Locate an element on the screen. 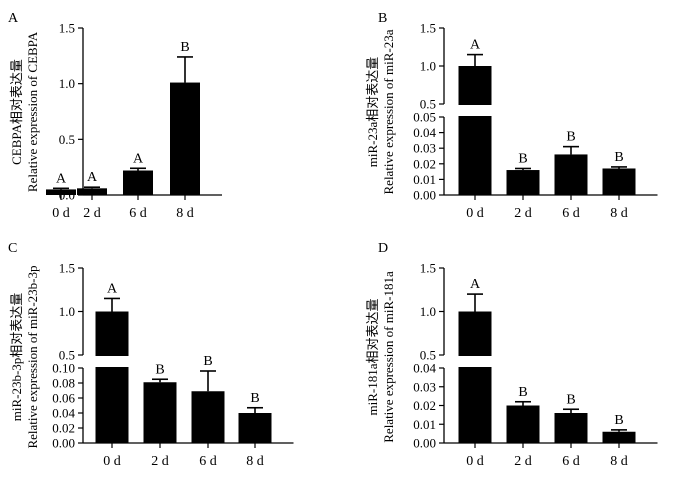 The image size is (700, 483). panel-letter: C is located at coordinates (12, 248).